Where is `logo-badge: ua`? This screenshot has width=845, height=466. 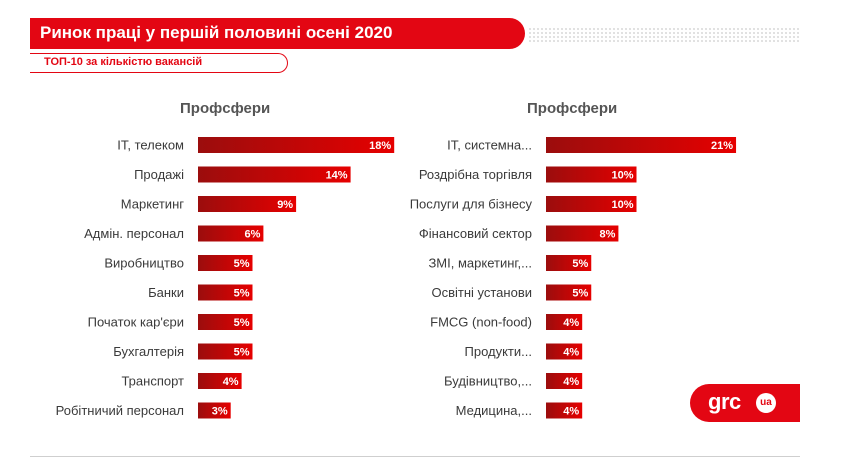
logo-badge: ua is located at coordinates (766, 403).